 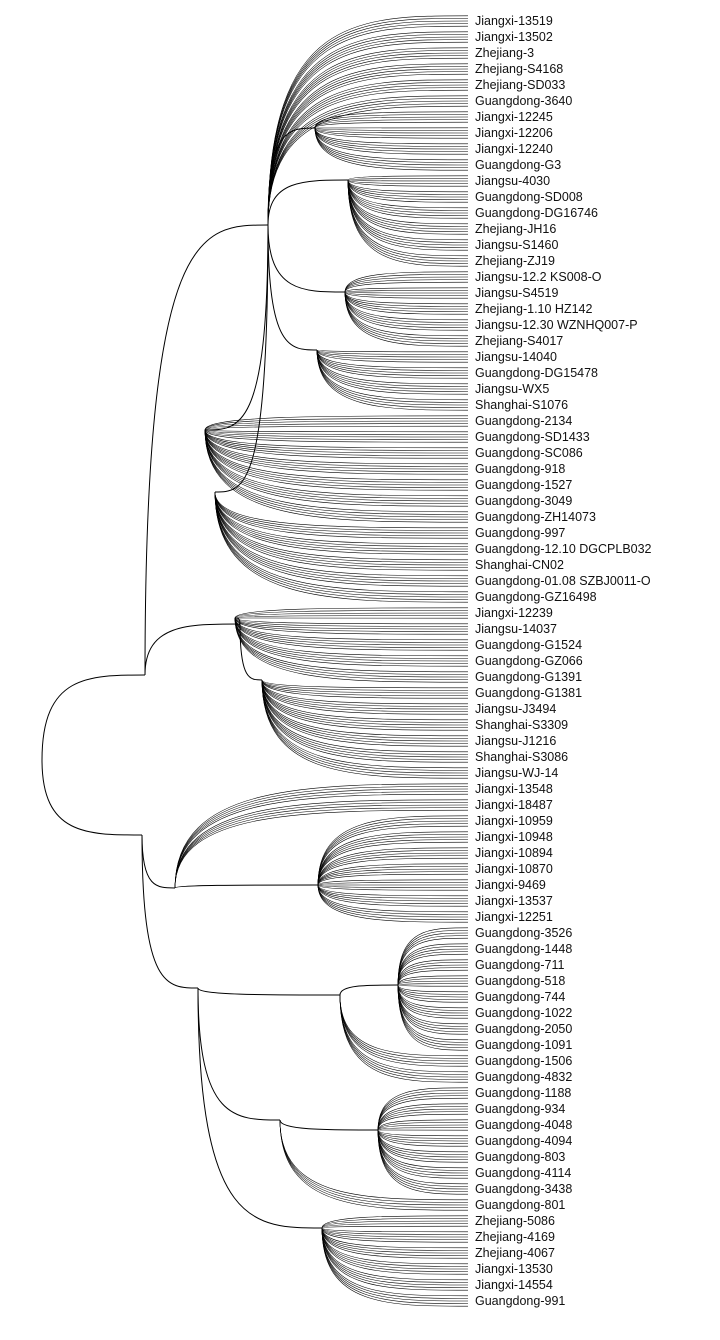 What do you see at coordinates (520, 981) in the screenshot?
I see `leaf-label: Guangdong-518` at bounding box center [520, 981].